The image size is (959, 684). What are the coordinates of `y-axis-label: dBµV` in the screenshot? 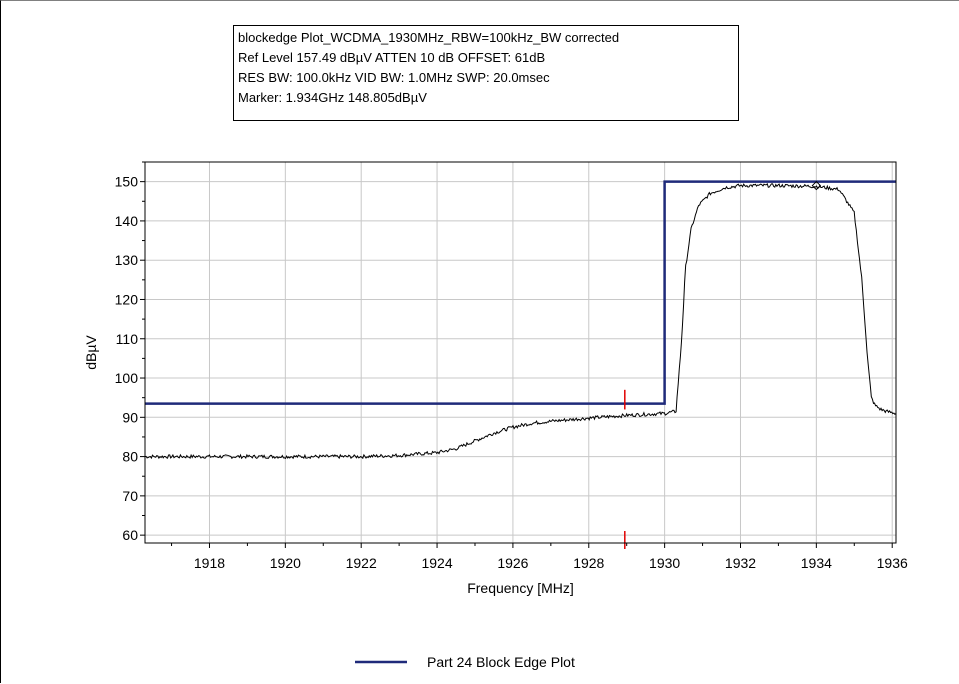 It's located at (91, 352).